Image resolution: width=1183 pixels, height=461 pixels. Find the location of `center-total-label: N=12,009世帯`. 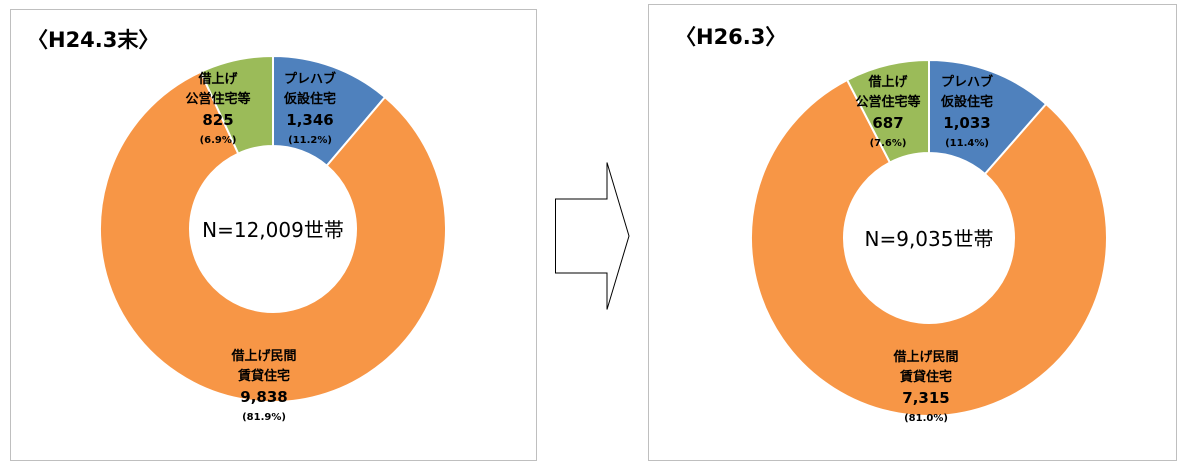

center-total-label: N=12,009世帯 is located at coordinates (273, 230).